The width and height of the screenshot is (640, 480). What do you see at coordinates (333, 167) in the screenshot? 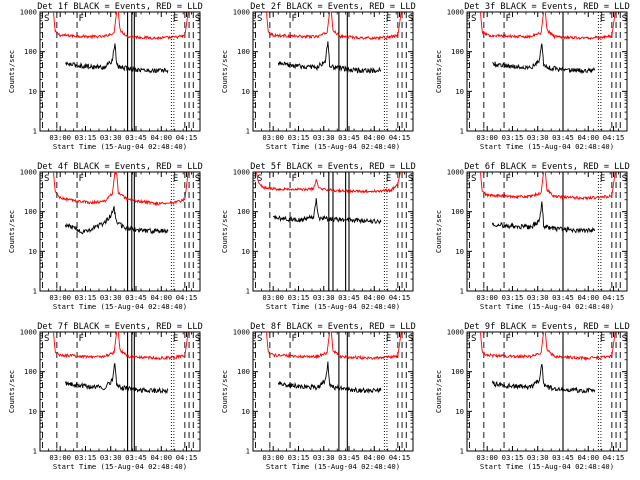
I see `panel-title: Det 5f BLACK = Events, RED = LLD` at bounding box center [333, 167].